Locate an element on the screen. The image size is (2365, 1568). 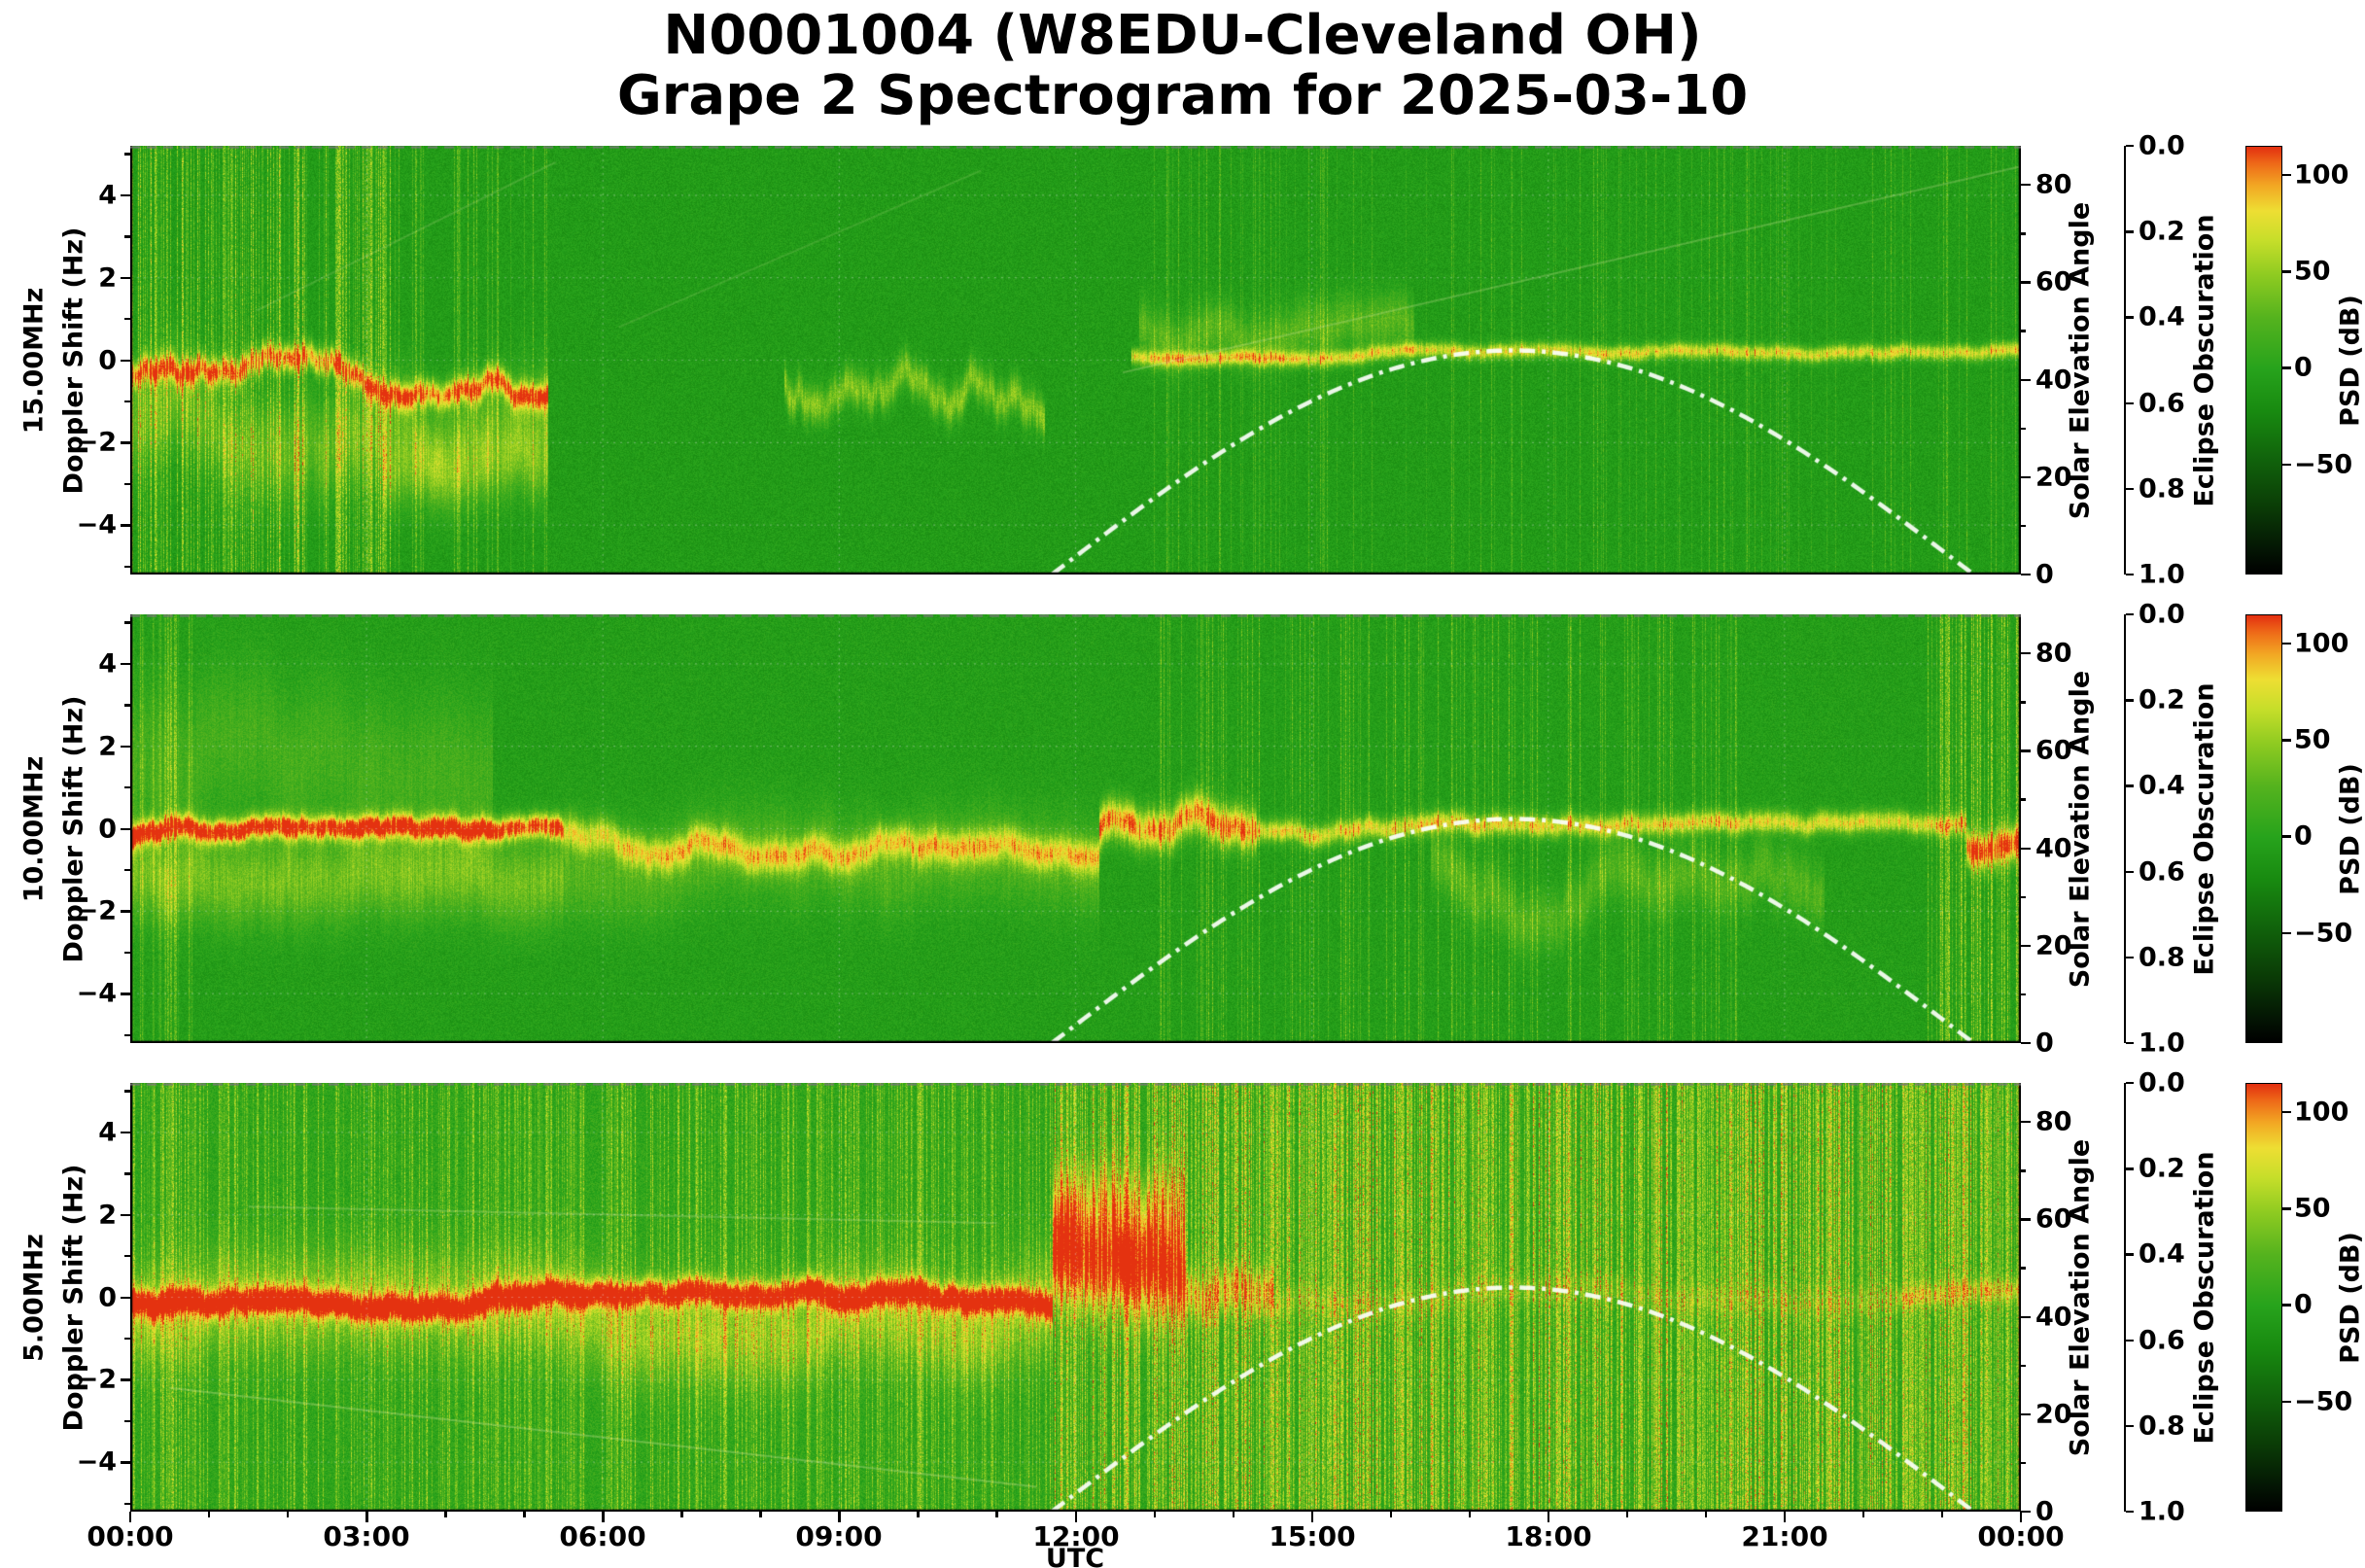
eclipse-tick-label: 0.8 is located at coordinates (2162, 1426).